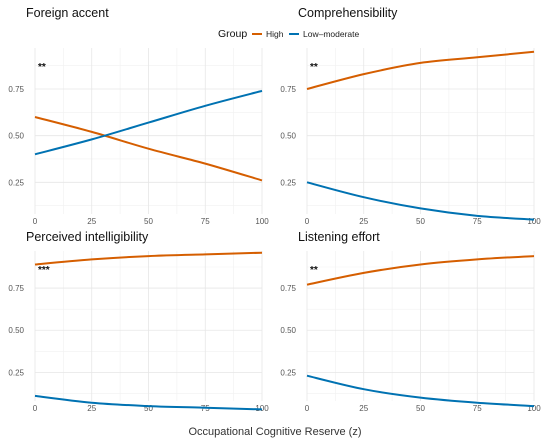 Image resolution: width=550 pixels, height=440 pixels. What do you see at coordinates (289, 34) in the screenshot?
I see `legend: Group High Low–moderate` at bounding box center [289, 34].